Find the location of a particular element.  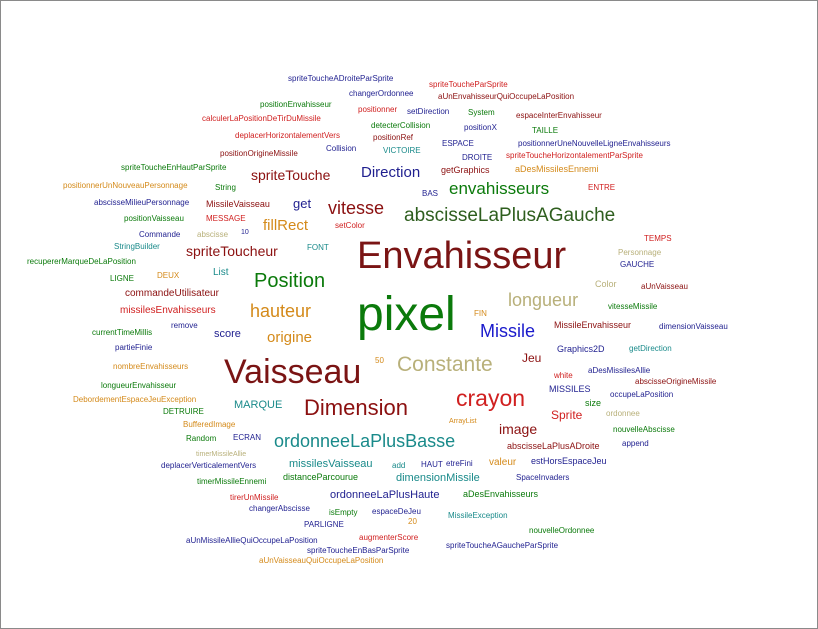

cloud-word: spriteTouche is located at coordinates (291, 175).